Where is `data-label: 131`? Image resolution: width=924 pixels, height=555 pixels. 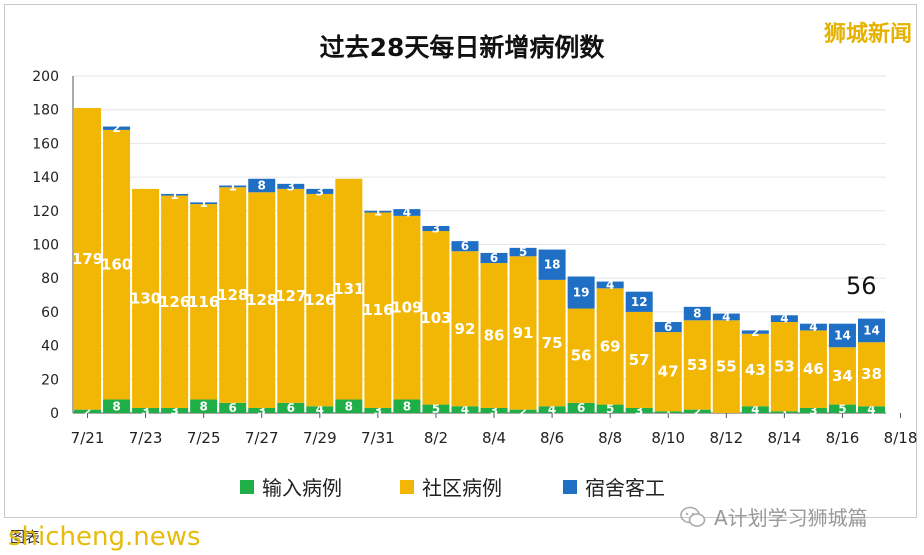 data-label: 131 is located at coordinates (348, 289).